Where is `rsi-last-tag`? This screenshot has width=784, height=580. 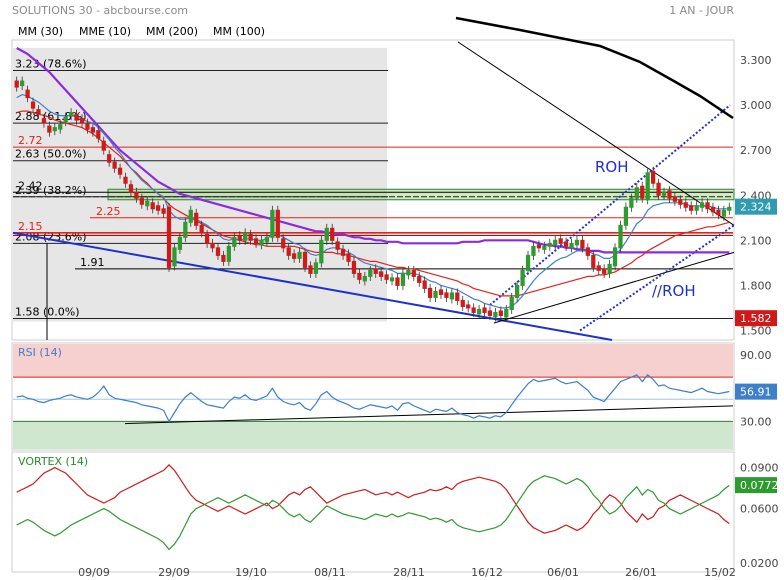
rsi-last-tag is located at coordinates (756, 391).